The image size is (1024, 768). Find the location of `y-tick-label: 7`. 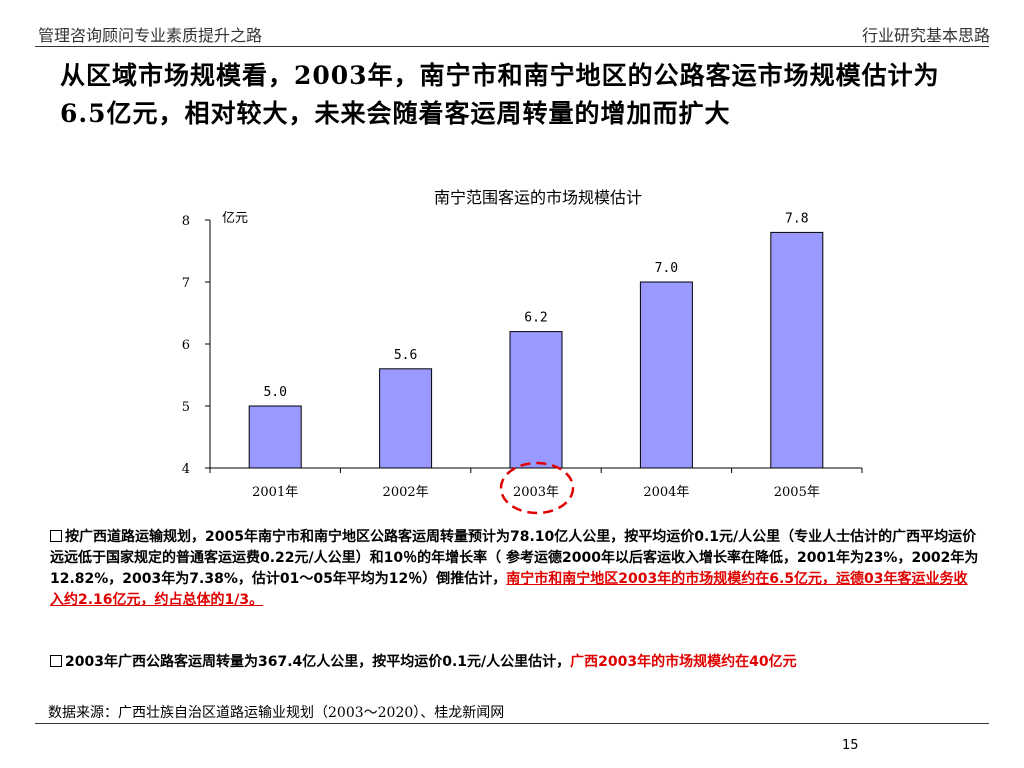

y-tick-label: 7 is located at coordinates (186, 283).